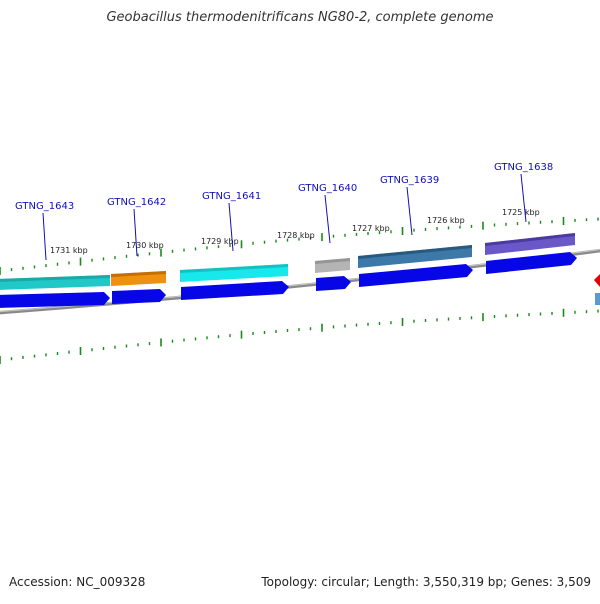 The height and width of the screenshot is (604, 600). I want to click on kbp-label: 1727 kbp, so click(371, 228).